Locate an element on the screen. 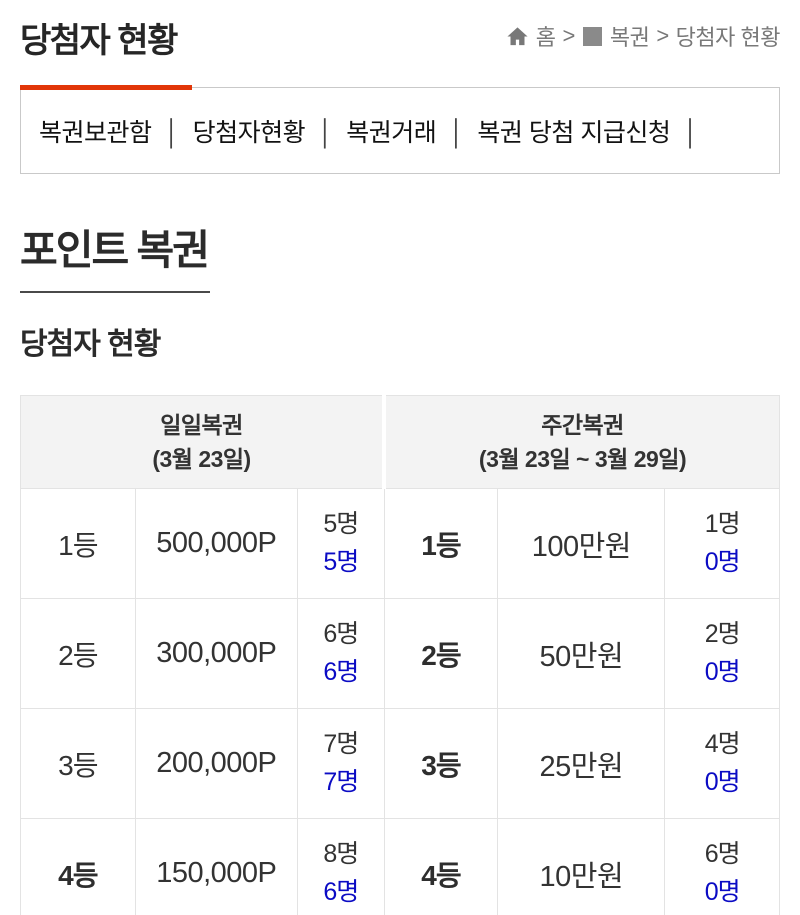  weekly-count: 6명 is located at coordinates (722, 854).